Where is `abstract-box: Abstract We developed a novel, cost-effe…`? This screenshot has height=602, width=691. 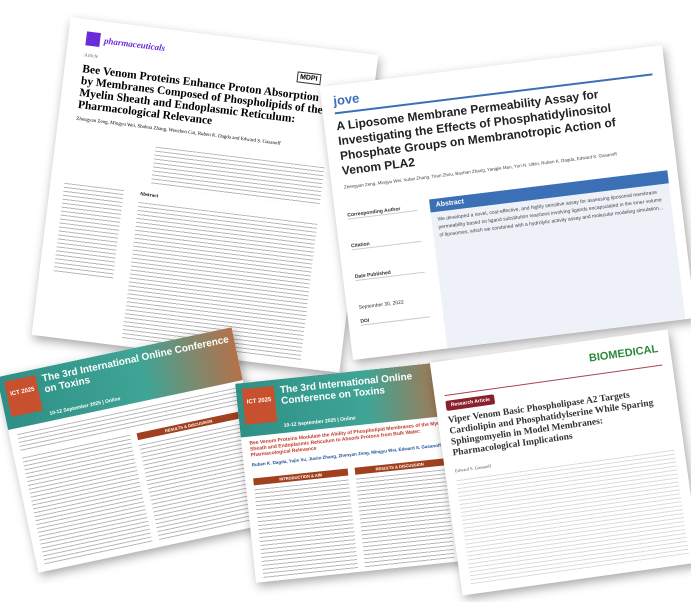 abstract-box: Abstract We developed a novel, cost-effe… is located at coordinates (557, 259).